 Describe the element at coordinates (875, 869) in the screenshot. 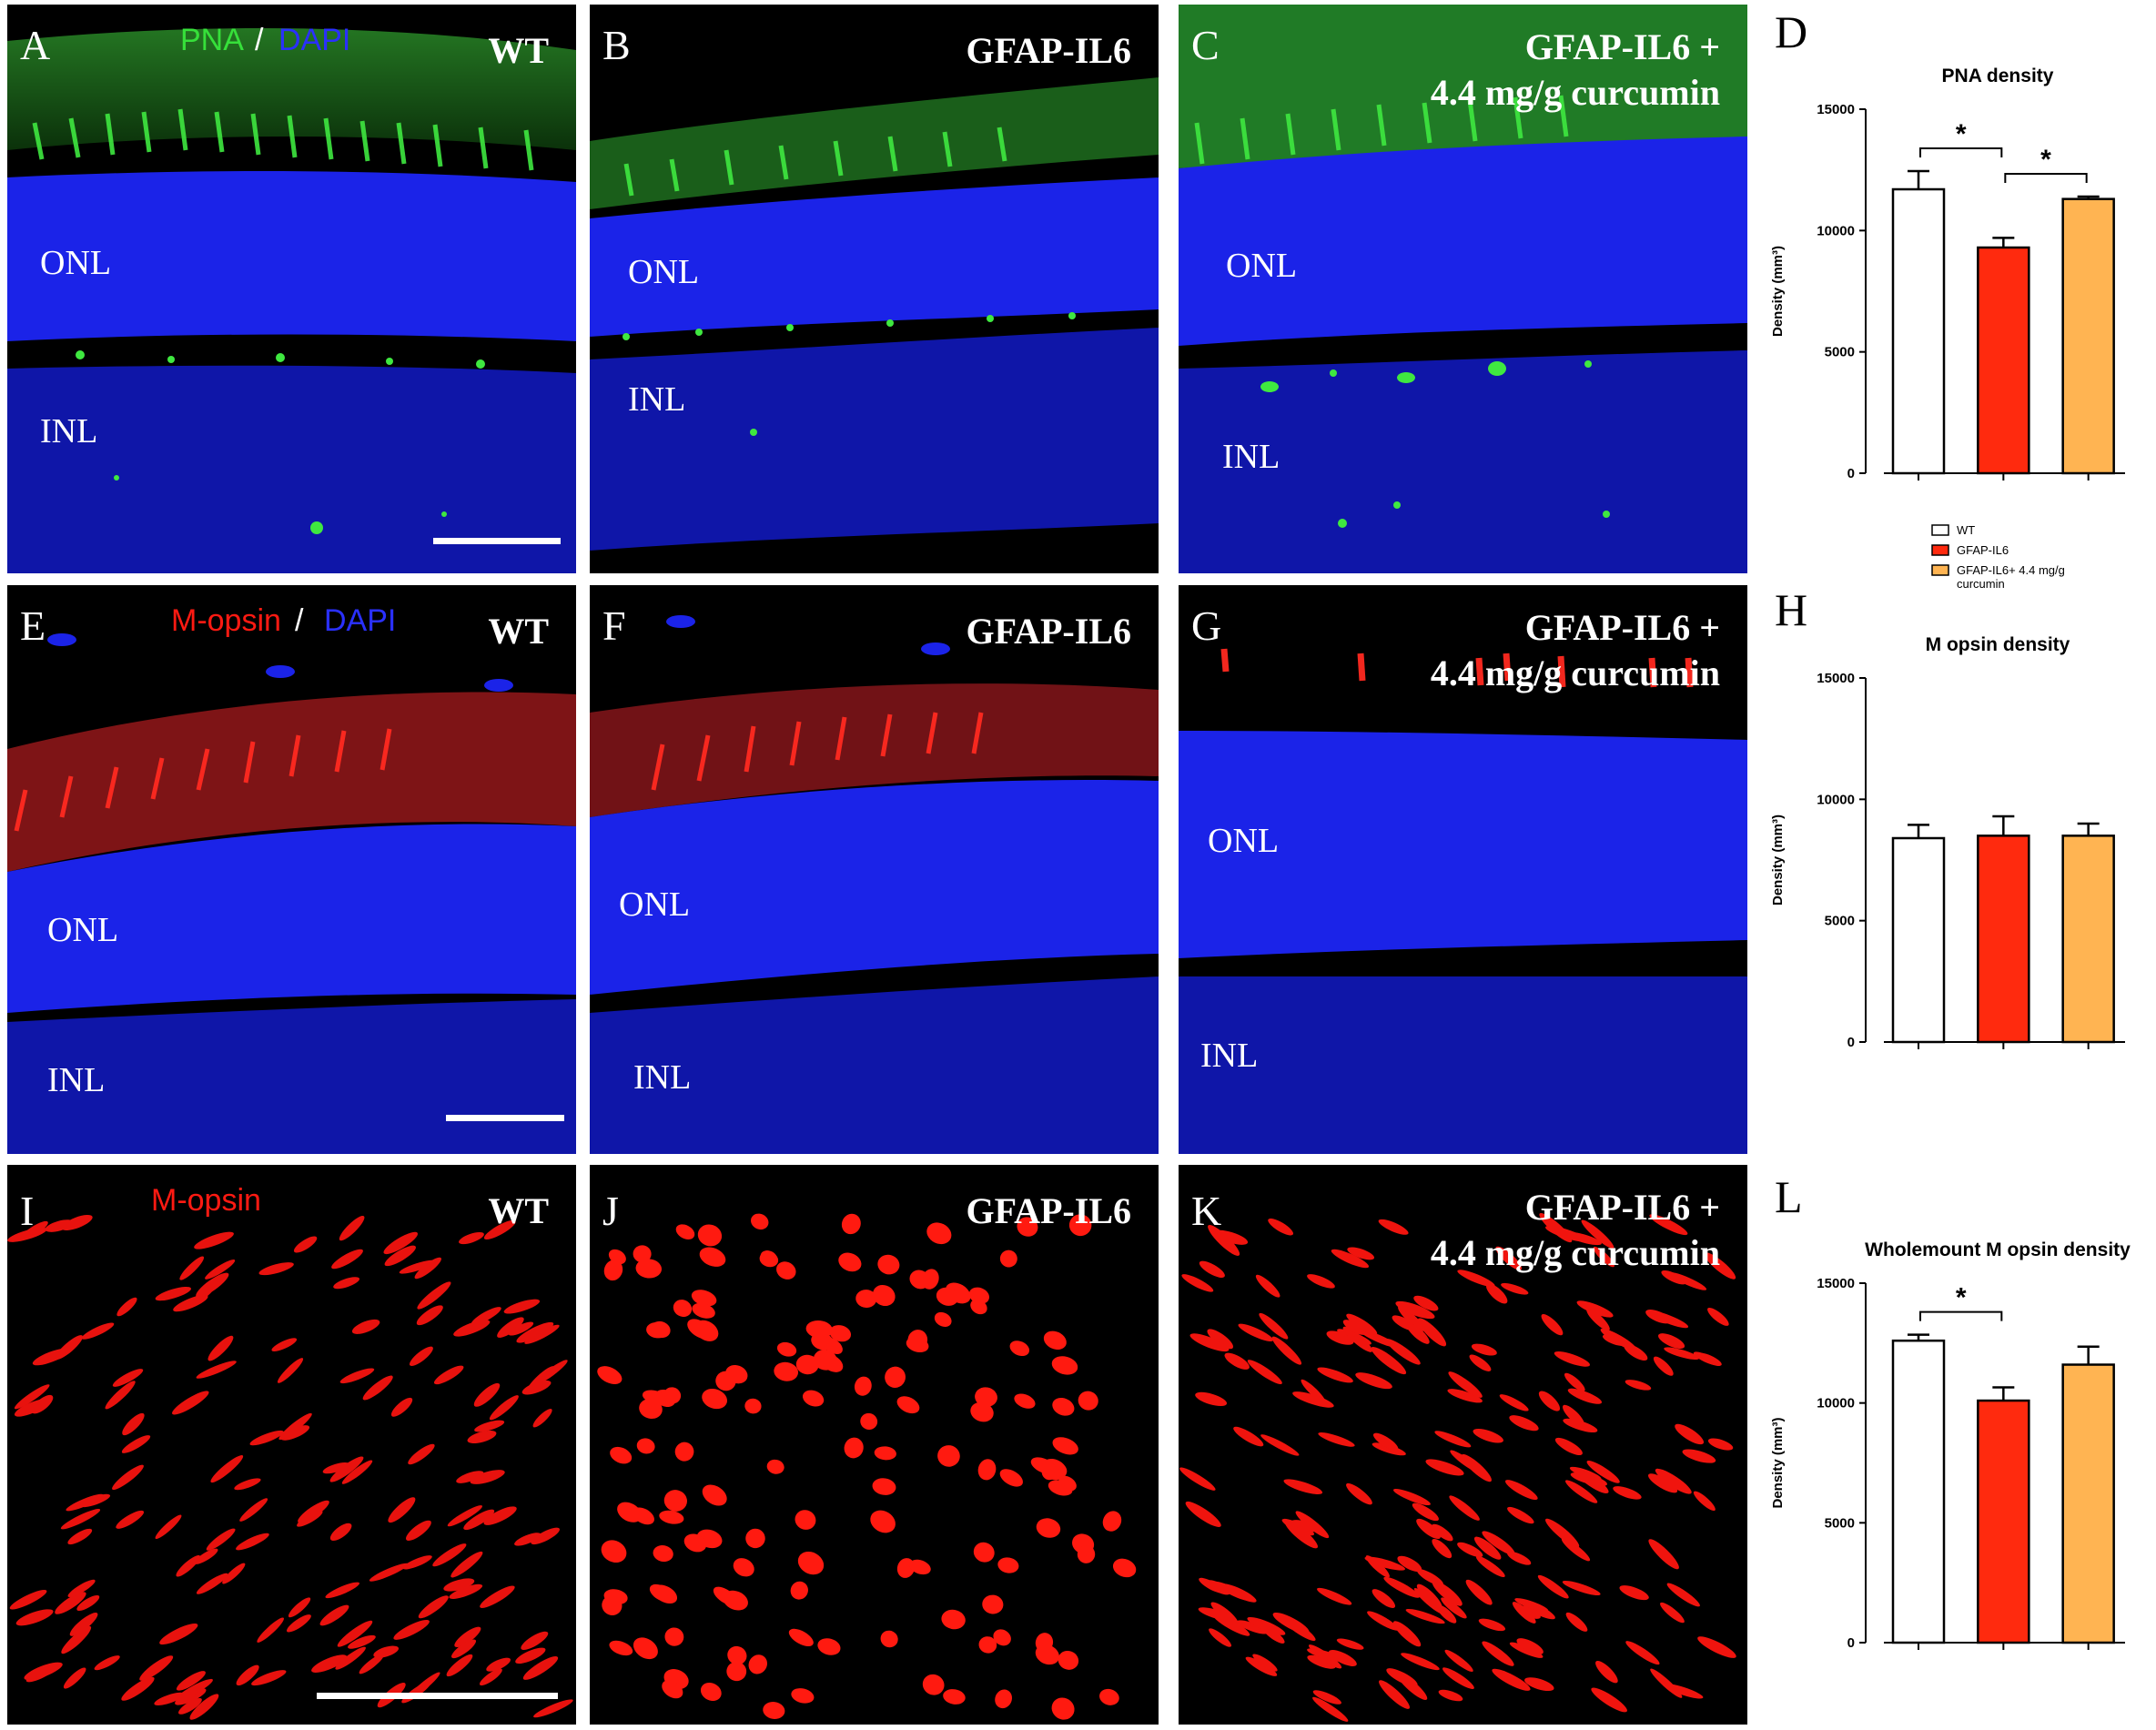

I see `panel-f-micrograph: F GFAP-IL6 ONL INL` at that location.